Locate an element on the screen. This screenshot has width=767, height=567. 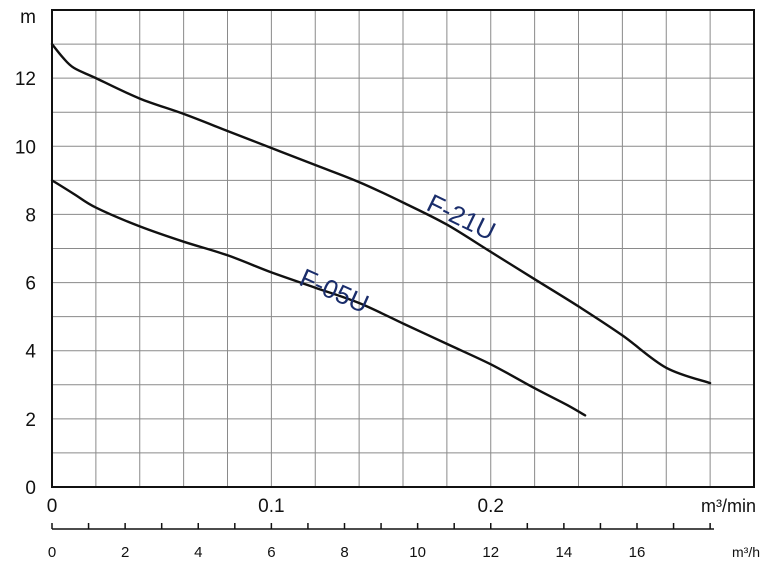
x-top-tick-label: 0.2 is located at coordinates (491, 506).